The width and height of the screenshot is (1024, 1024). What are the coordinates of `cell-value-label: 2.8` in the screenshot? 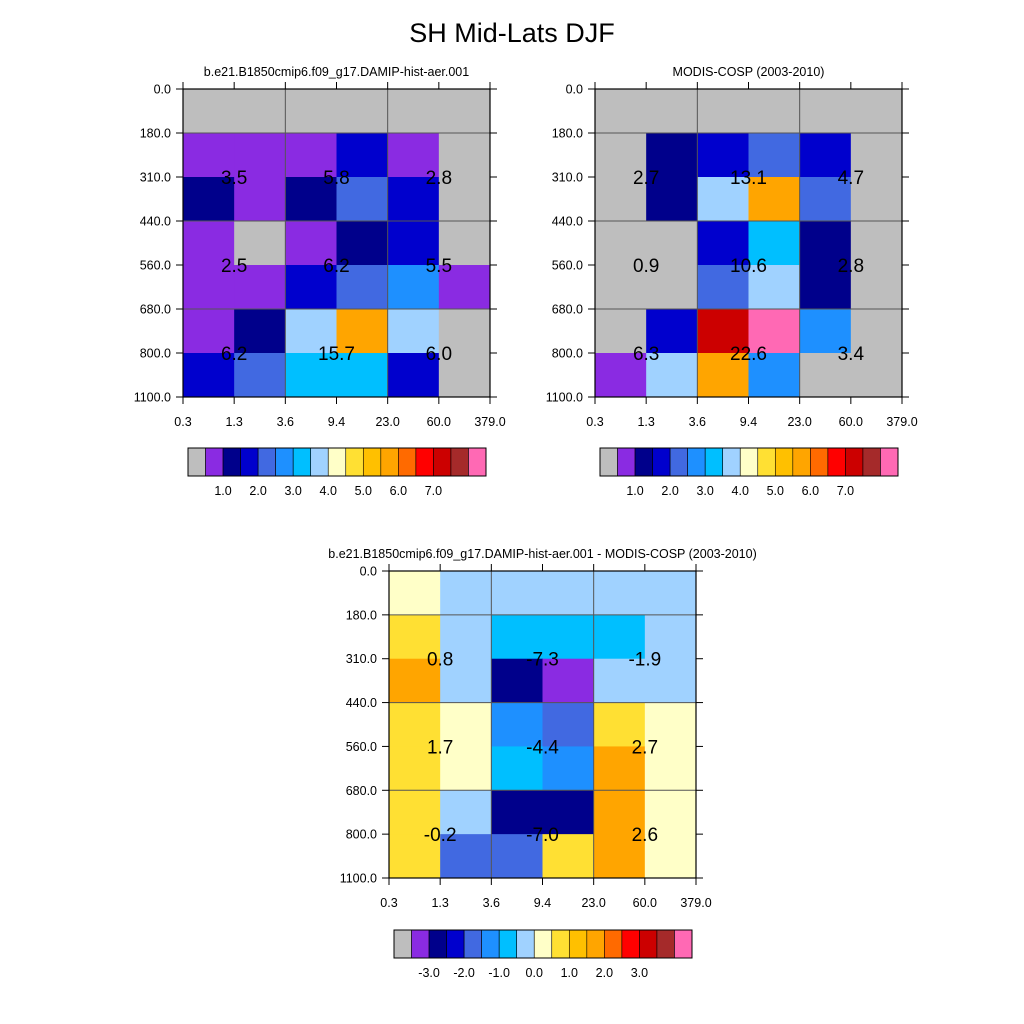 It's located at (439, 178).